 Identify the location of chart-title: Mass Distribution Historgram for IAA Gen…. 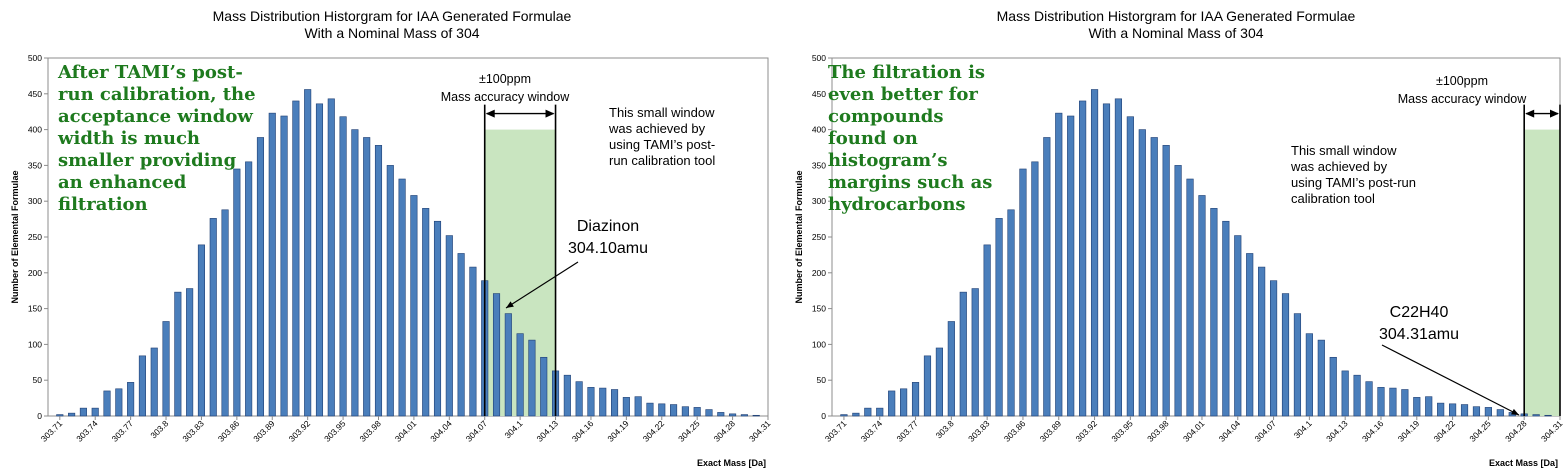
(392, 25).